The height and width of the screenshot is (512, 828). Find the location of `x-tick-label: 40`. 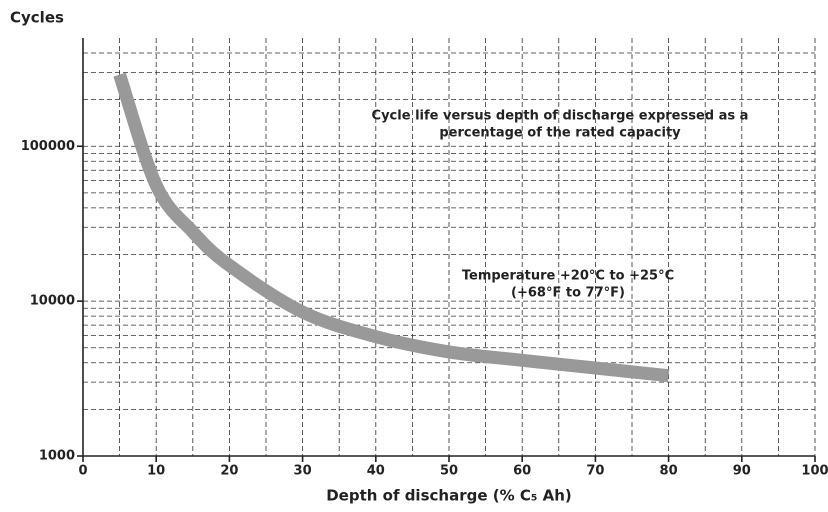

x-tick-label: 40 is located at coordinates (376, 471).